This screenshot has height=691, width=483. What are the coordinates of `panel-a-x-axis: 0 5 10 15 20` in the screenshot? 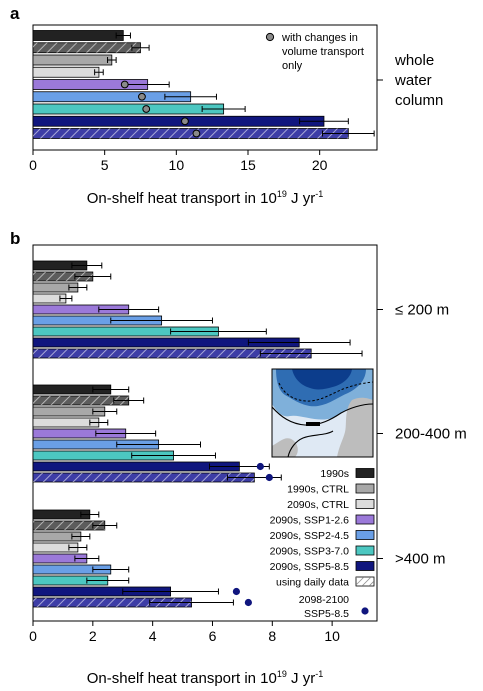 It's located at (178, 161).